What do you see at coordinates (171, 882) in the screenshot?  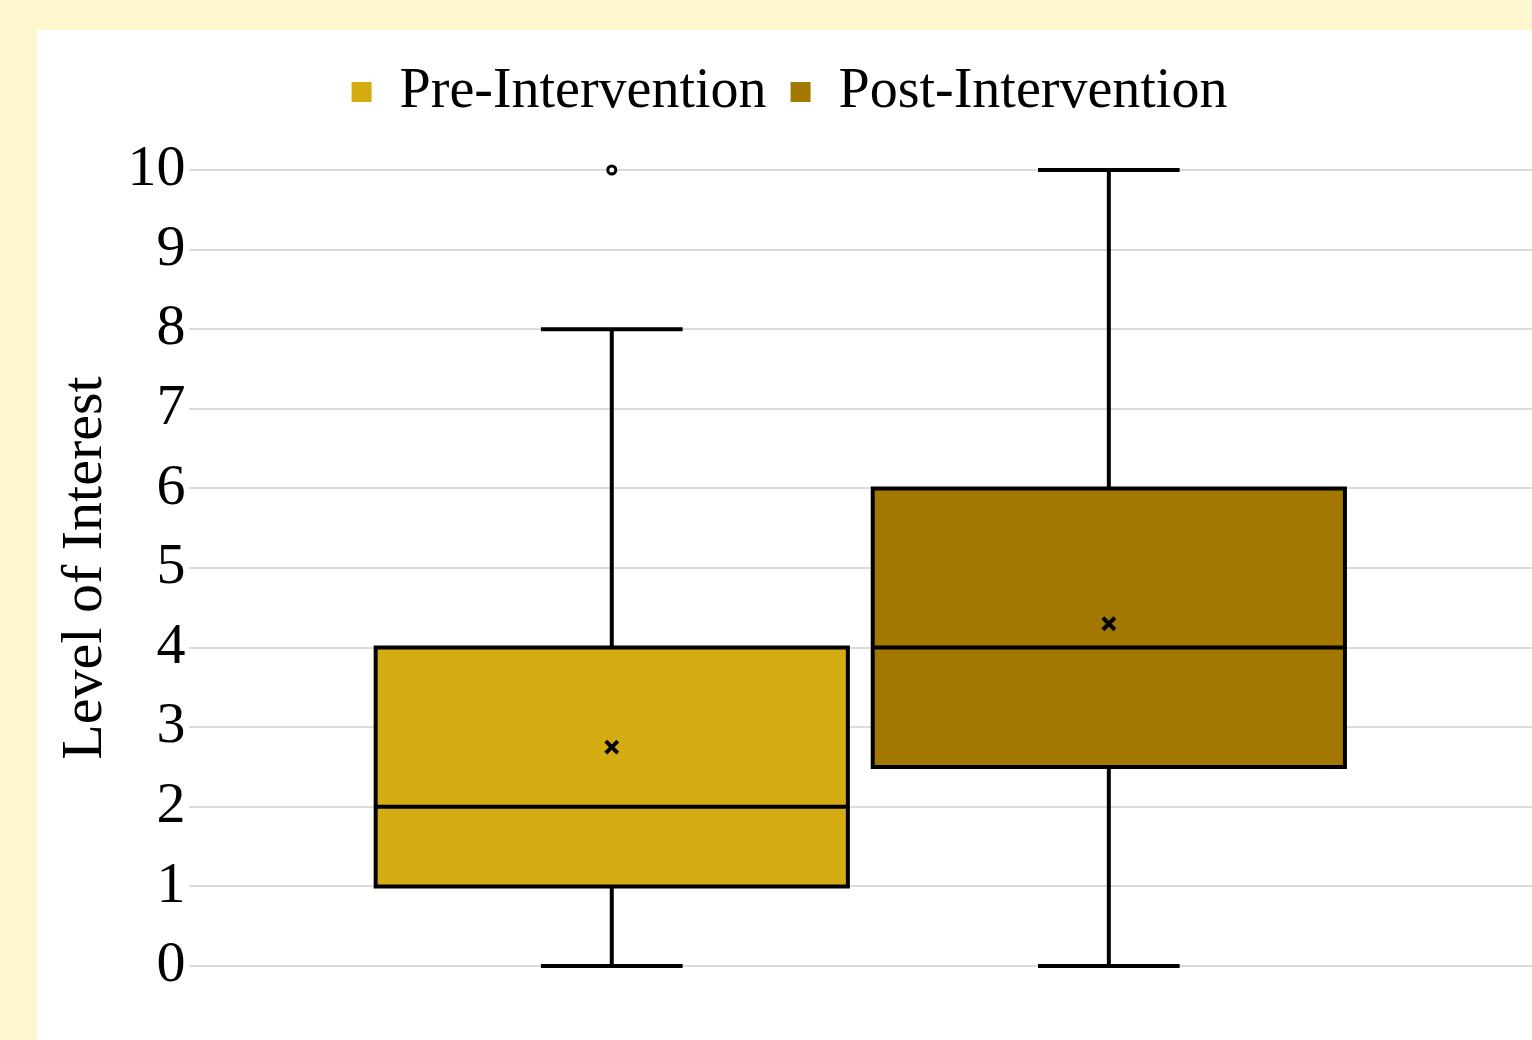 I see `y-tick-label: 1` at bounding box center [171, 882].